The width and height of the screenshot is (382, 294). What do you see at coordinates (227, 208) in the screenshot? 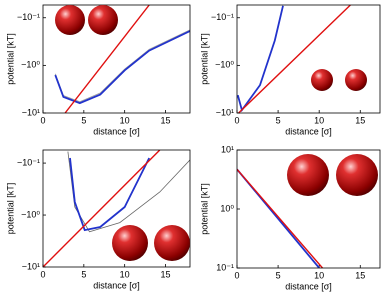
I see `y-tick-label: 10⁰` at bounding box center [227, 208].